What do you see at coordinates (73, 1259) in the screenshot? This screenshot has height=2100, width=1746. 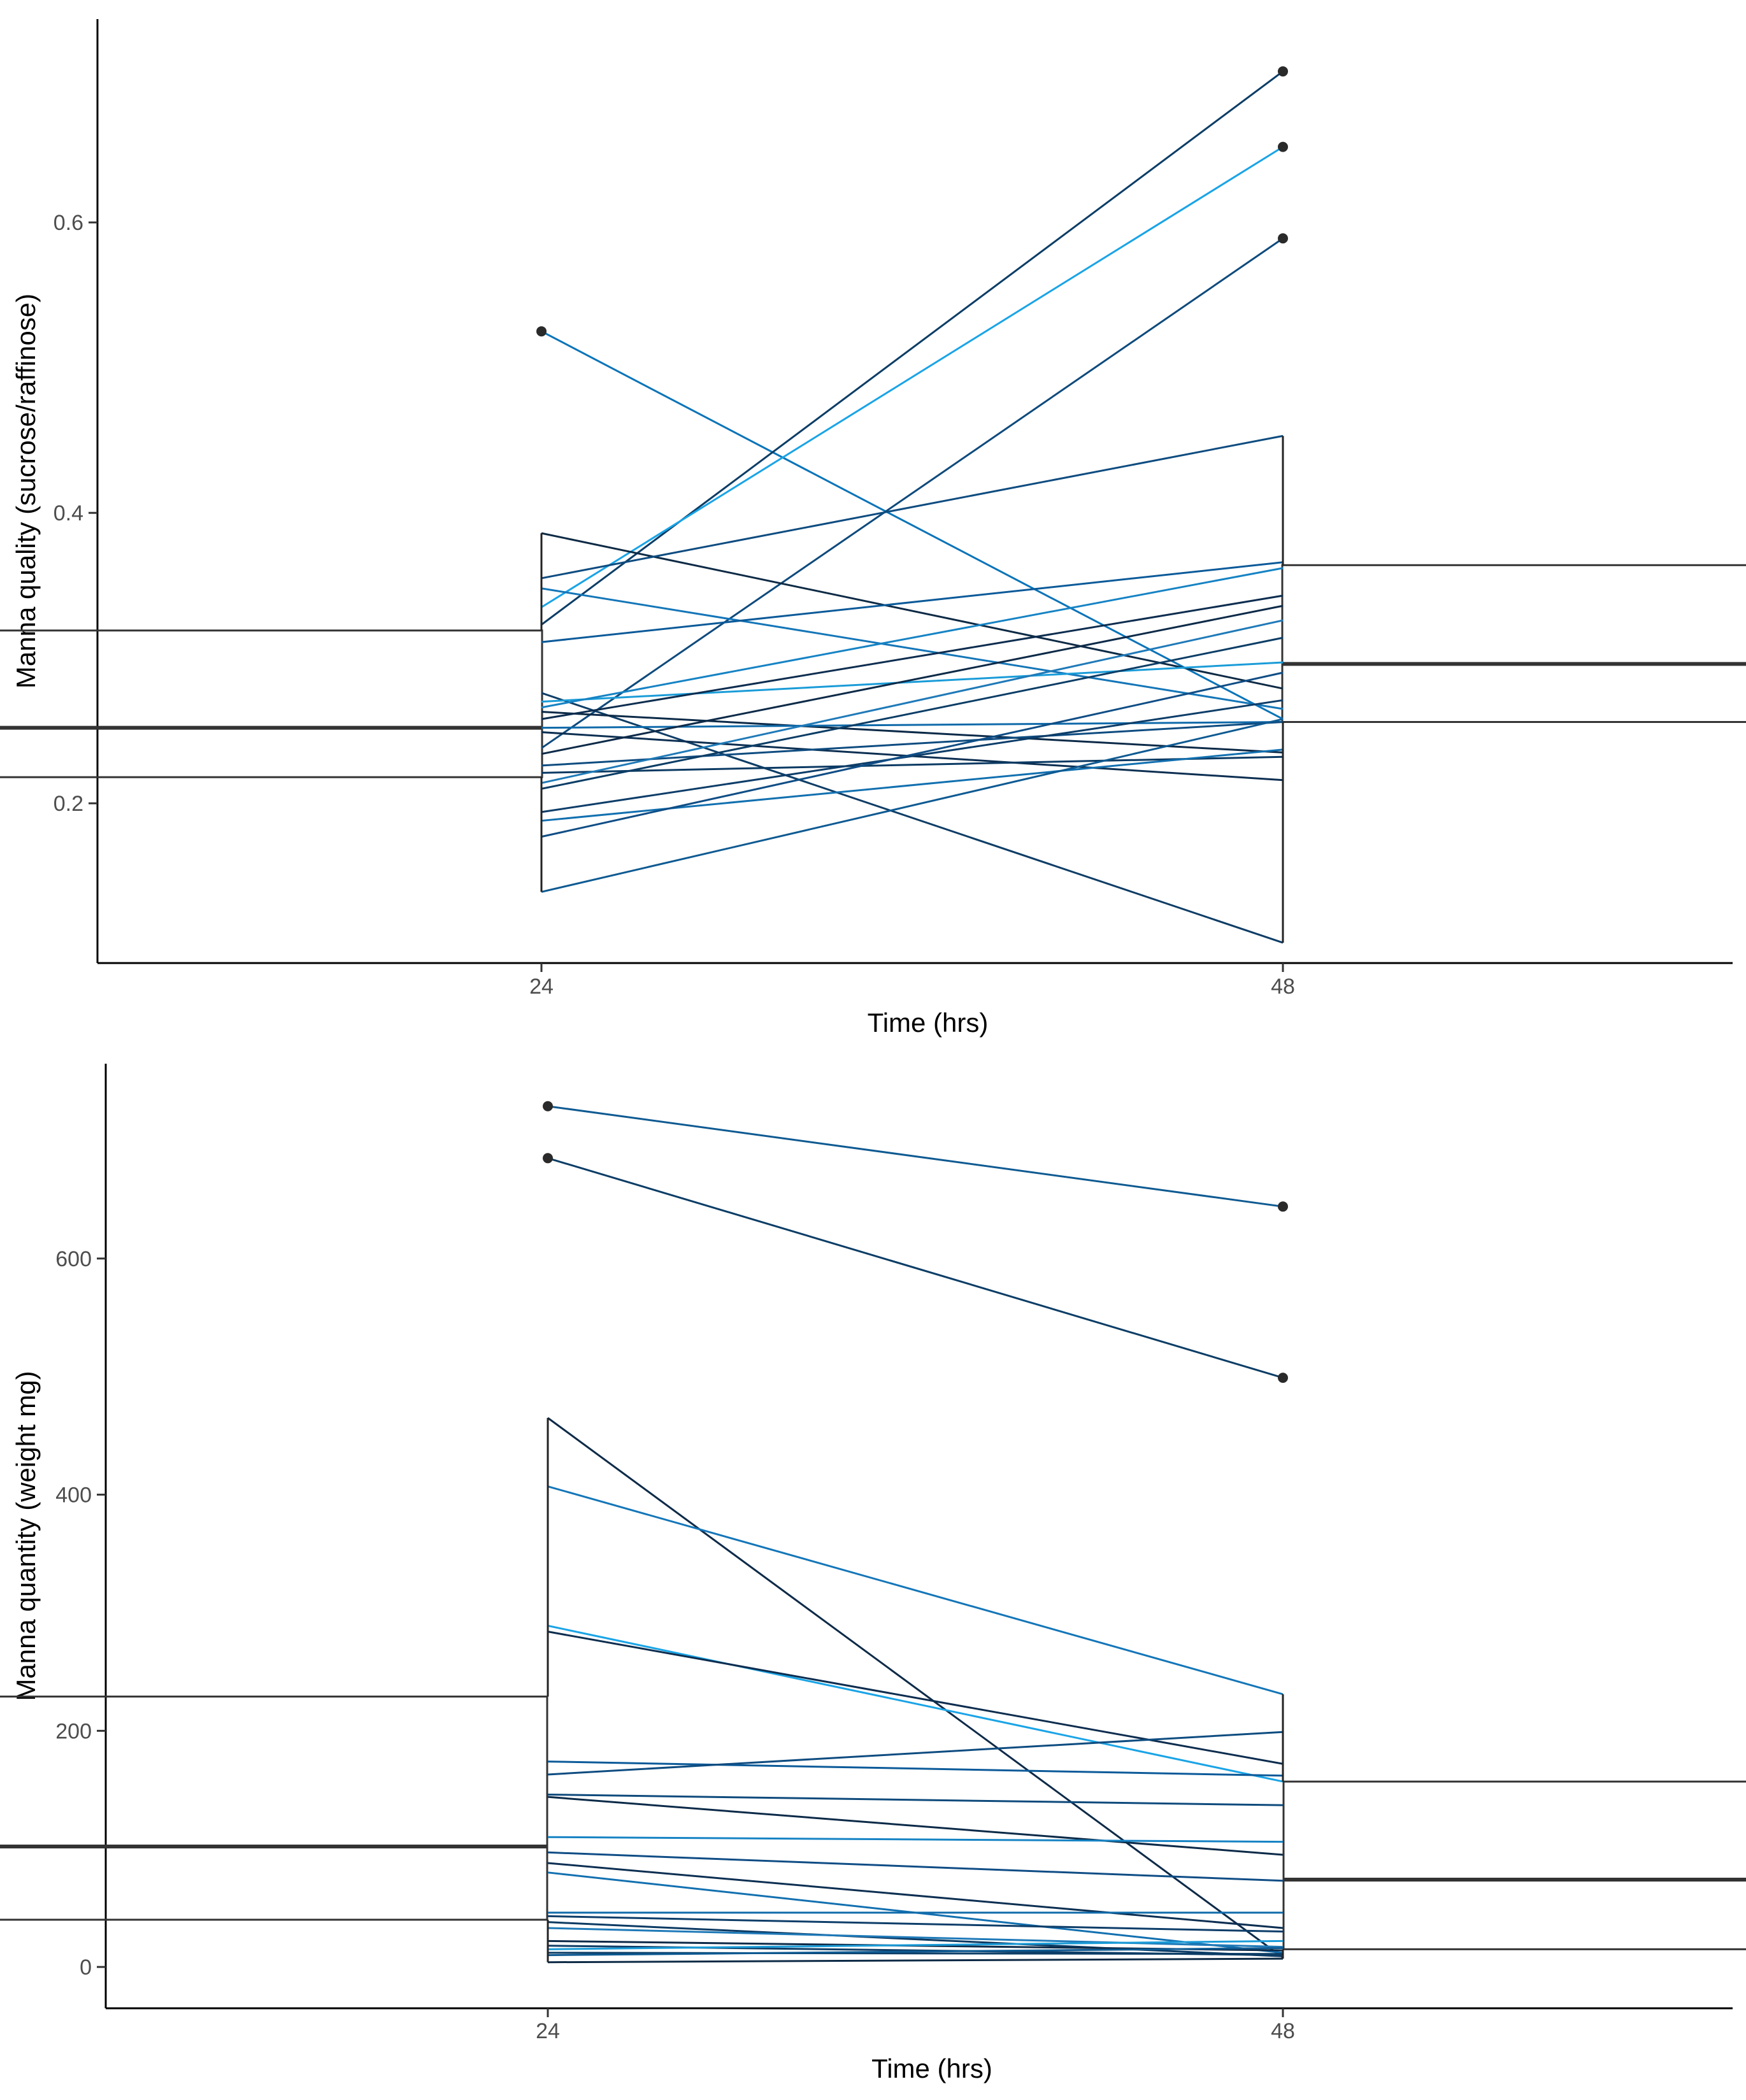 I see `y-tick-label: 600` at bounding box center [73, 1259].